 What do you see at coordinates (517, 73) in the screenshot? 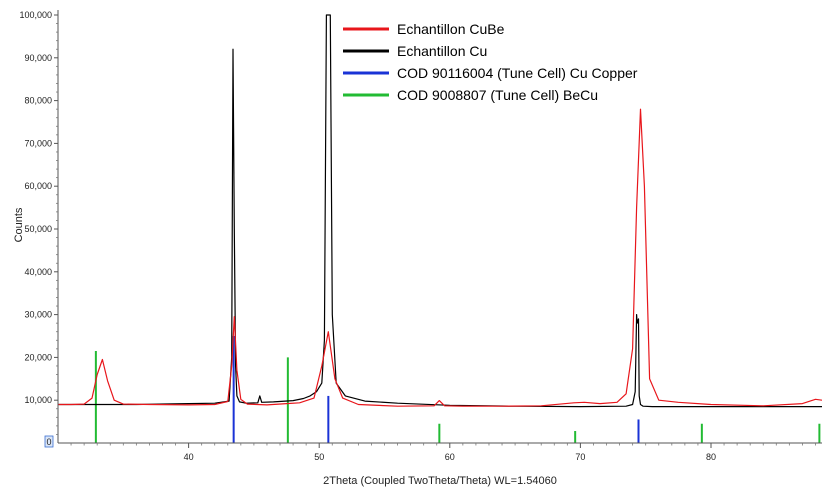
I see `legend-label-2: COD 90116004 (Tune Cell) Cu Copper` at bounding box center [517, 73].